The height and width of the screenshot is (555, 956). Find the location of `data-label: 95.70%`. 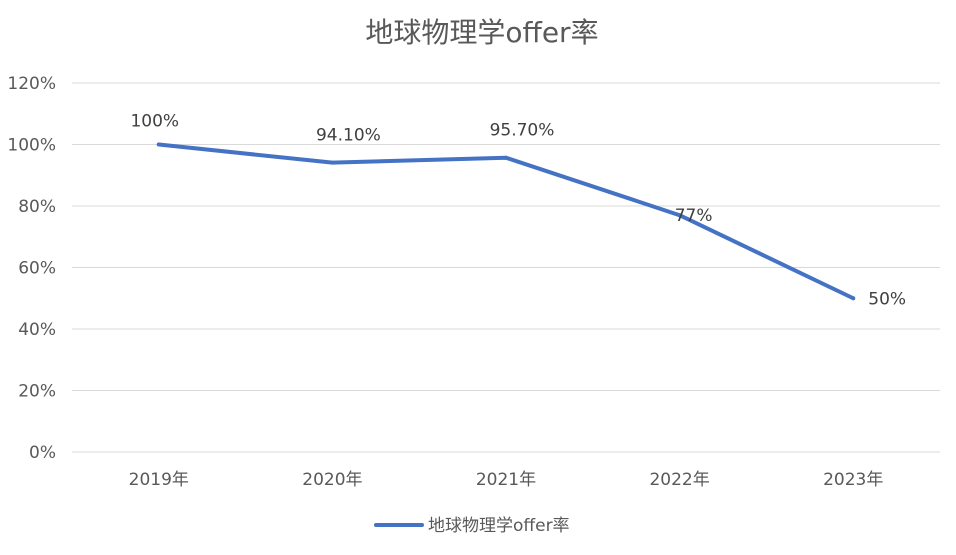

data-label: 95.70% is located at coordinates (522, 131).